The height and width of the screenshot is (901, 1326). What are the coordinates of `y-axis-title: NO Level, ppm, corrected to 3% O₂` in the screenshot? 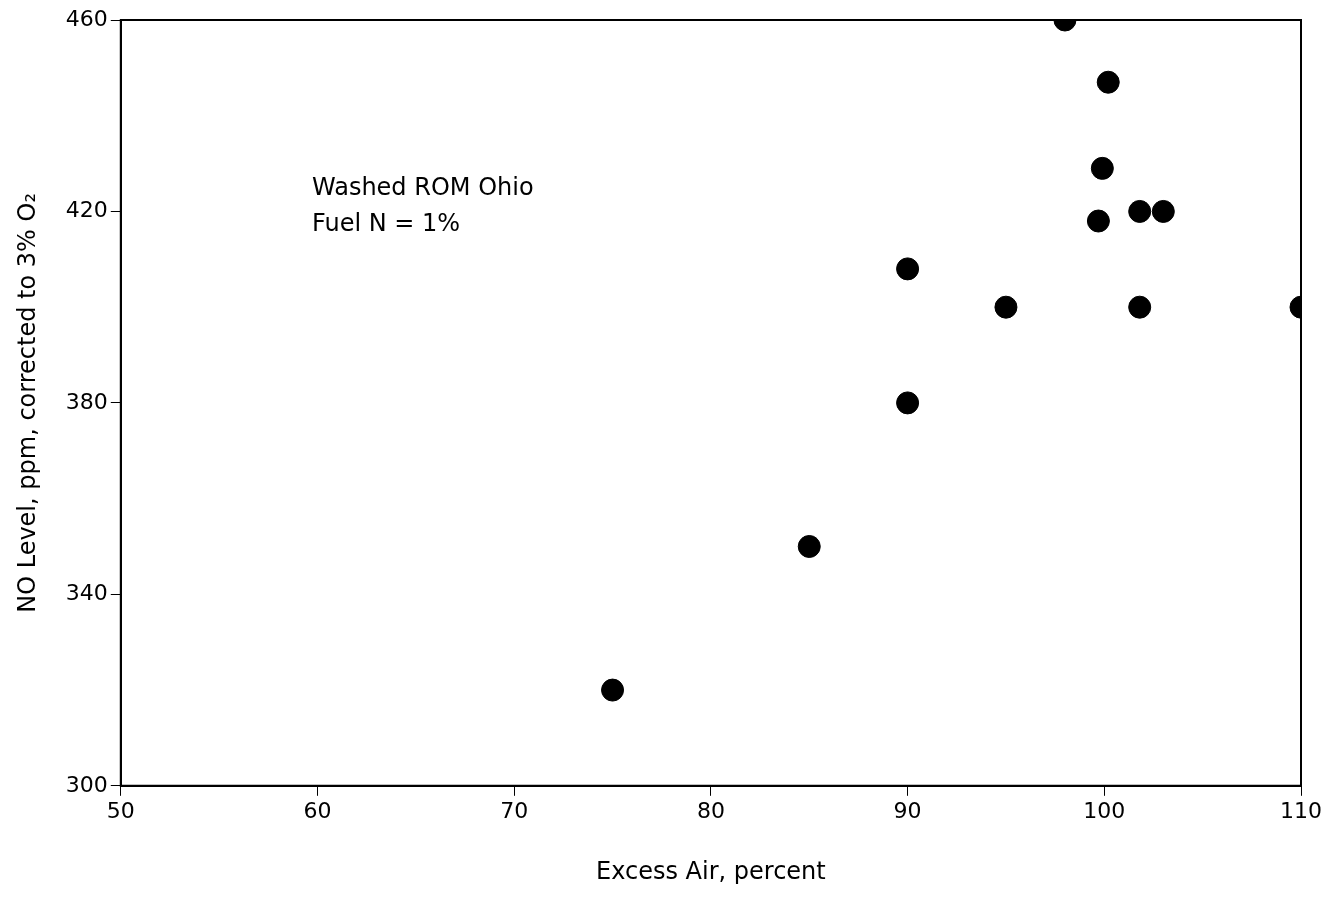 It's located at (26, 403).